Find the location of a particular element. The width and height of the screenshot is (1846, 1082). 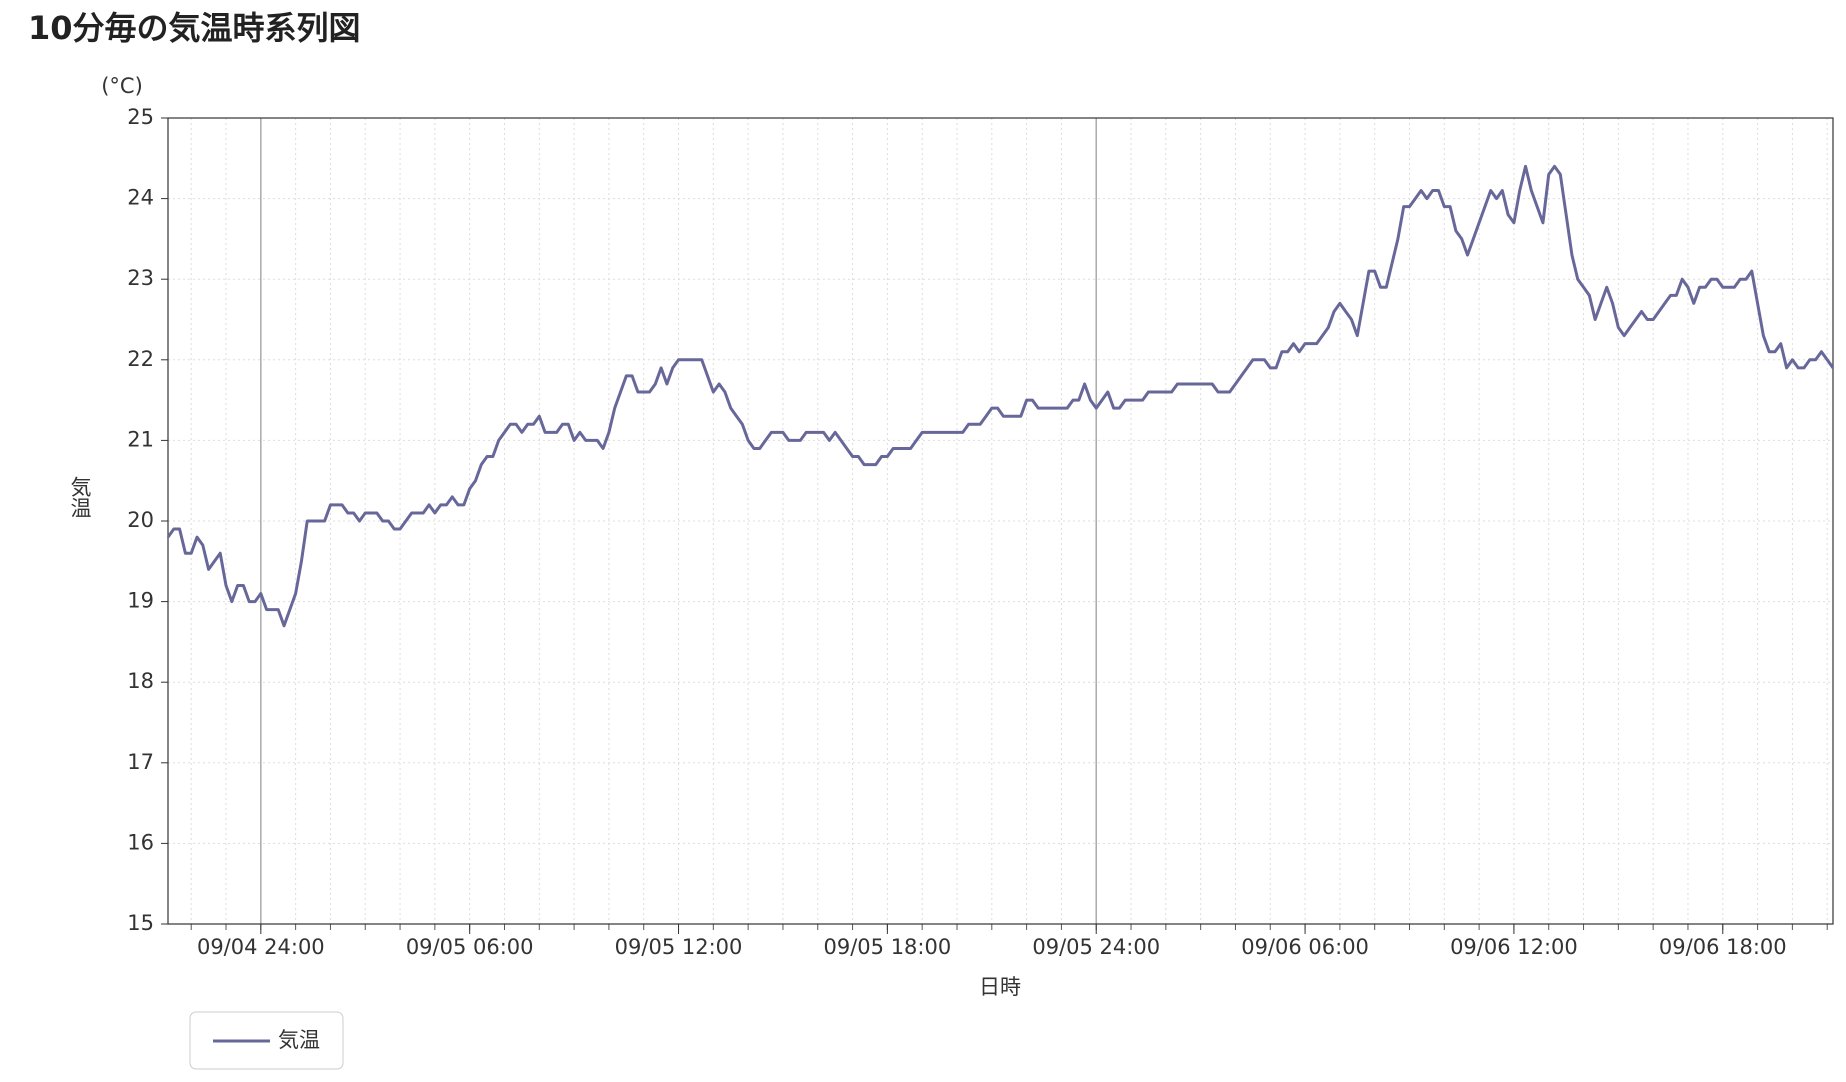

chart-title: 10分毎の気温時系列図 is located at coordinates (194, 28).